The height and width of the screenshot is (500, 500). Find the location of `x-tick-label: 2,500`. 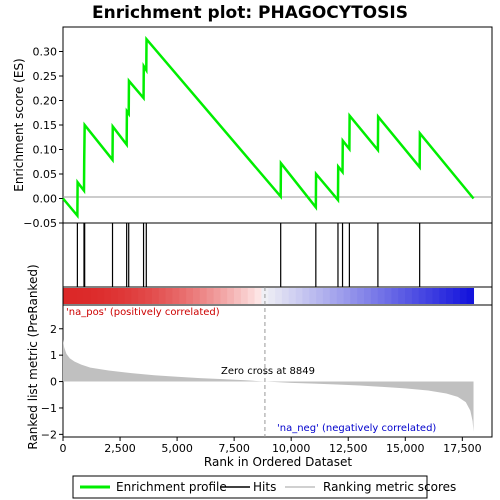

x-tick-label: 2,500 is located at coordinates (120, 448).